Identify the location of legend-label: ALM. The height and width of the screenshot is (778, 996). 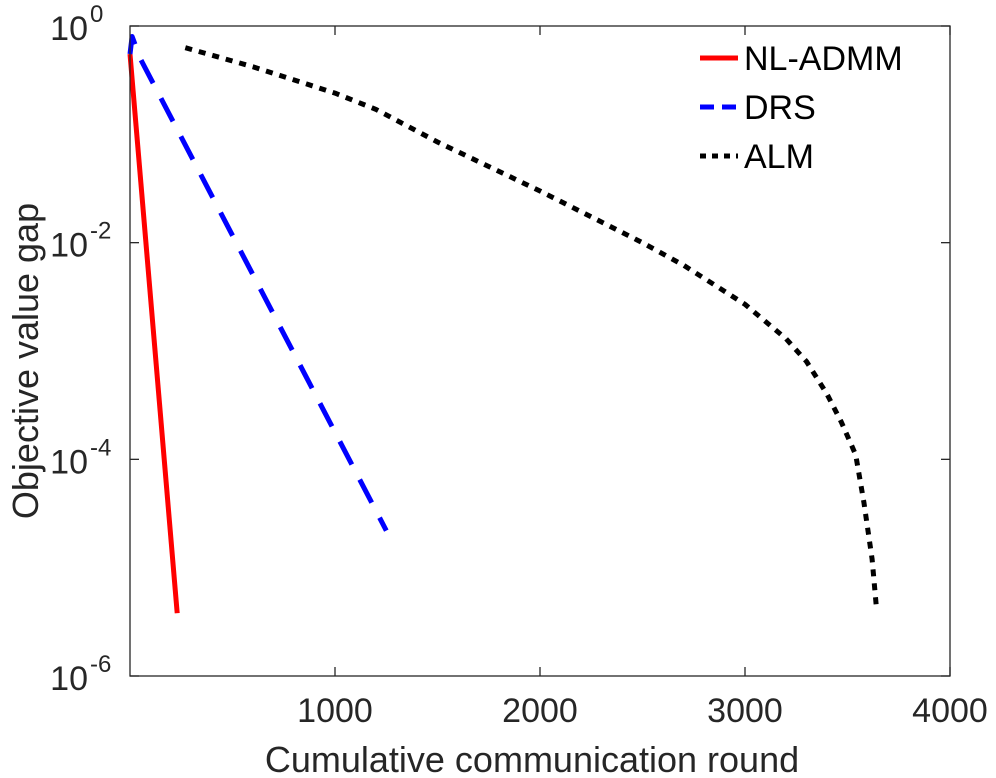
(779, 157).